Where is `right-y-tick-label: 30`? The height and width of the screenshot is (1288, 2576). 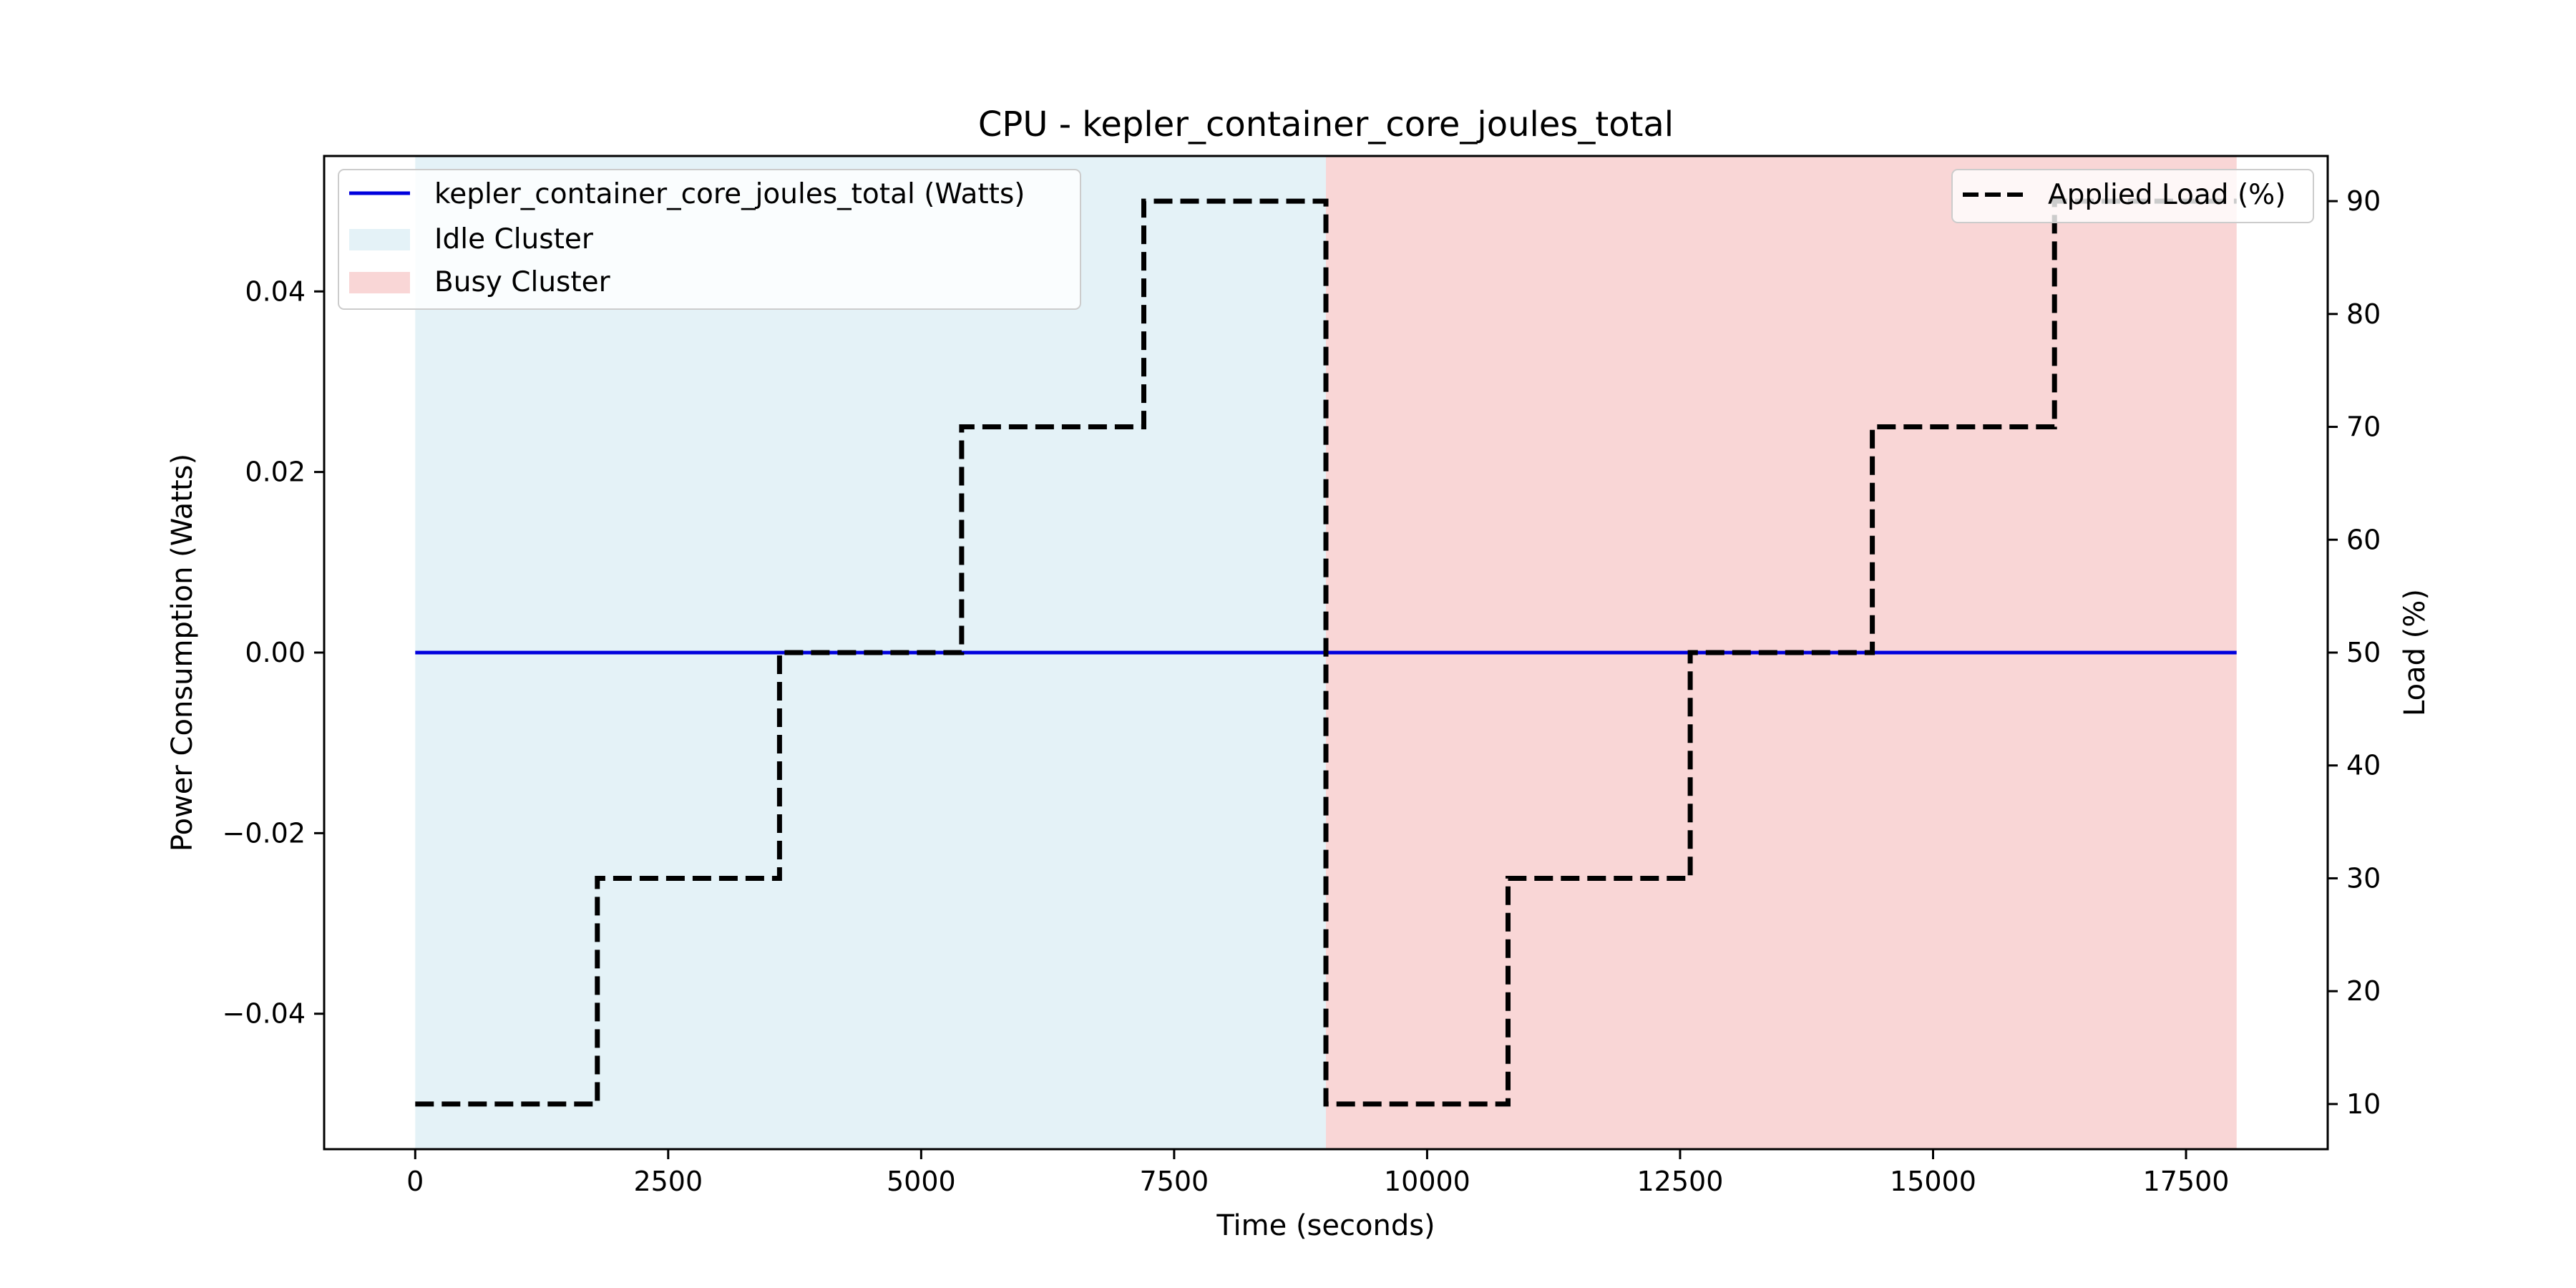 right-y-tick-label: 30 is located at coordinates (2363, 878).